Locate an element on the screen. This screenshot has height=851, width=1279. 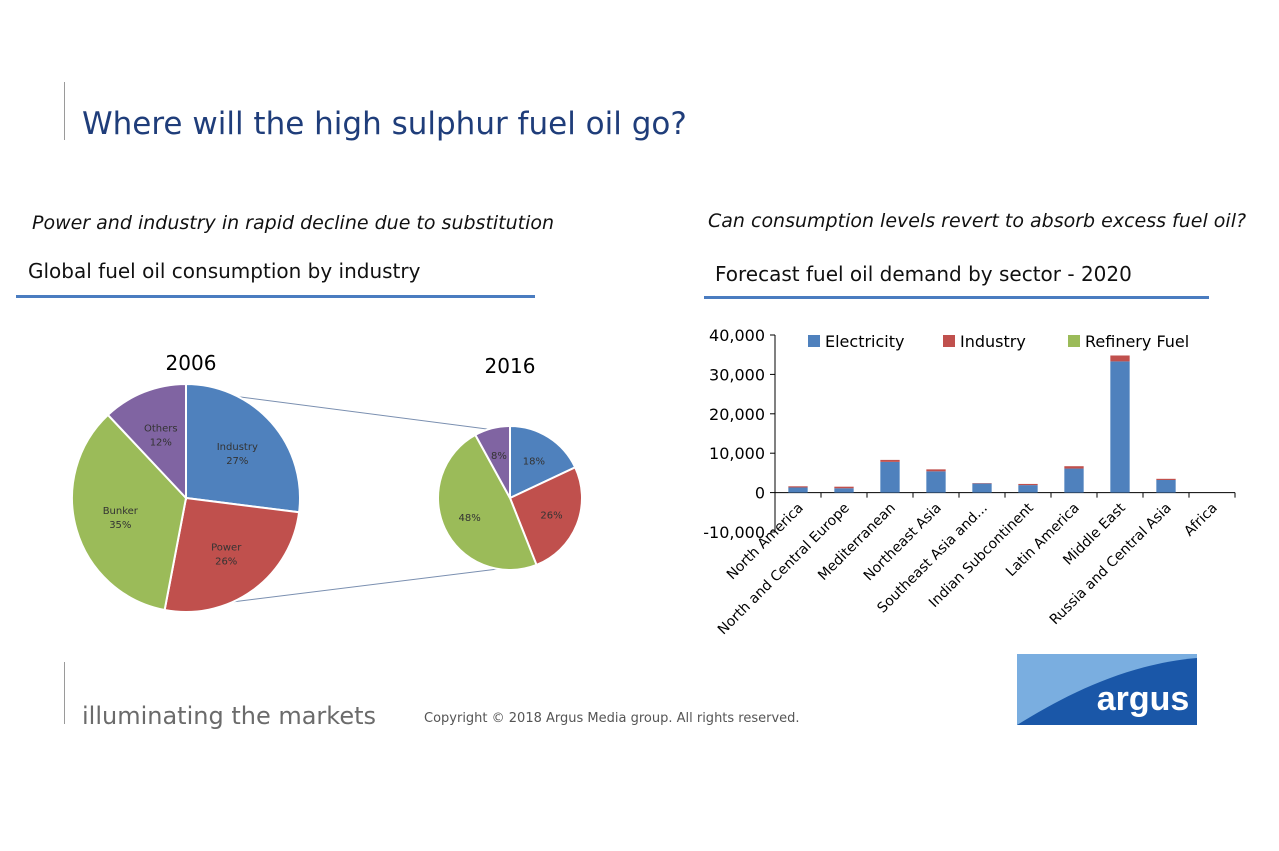
pie-slice-label: Industry is located at coordinates (237, 447).